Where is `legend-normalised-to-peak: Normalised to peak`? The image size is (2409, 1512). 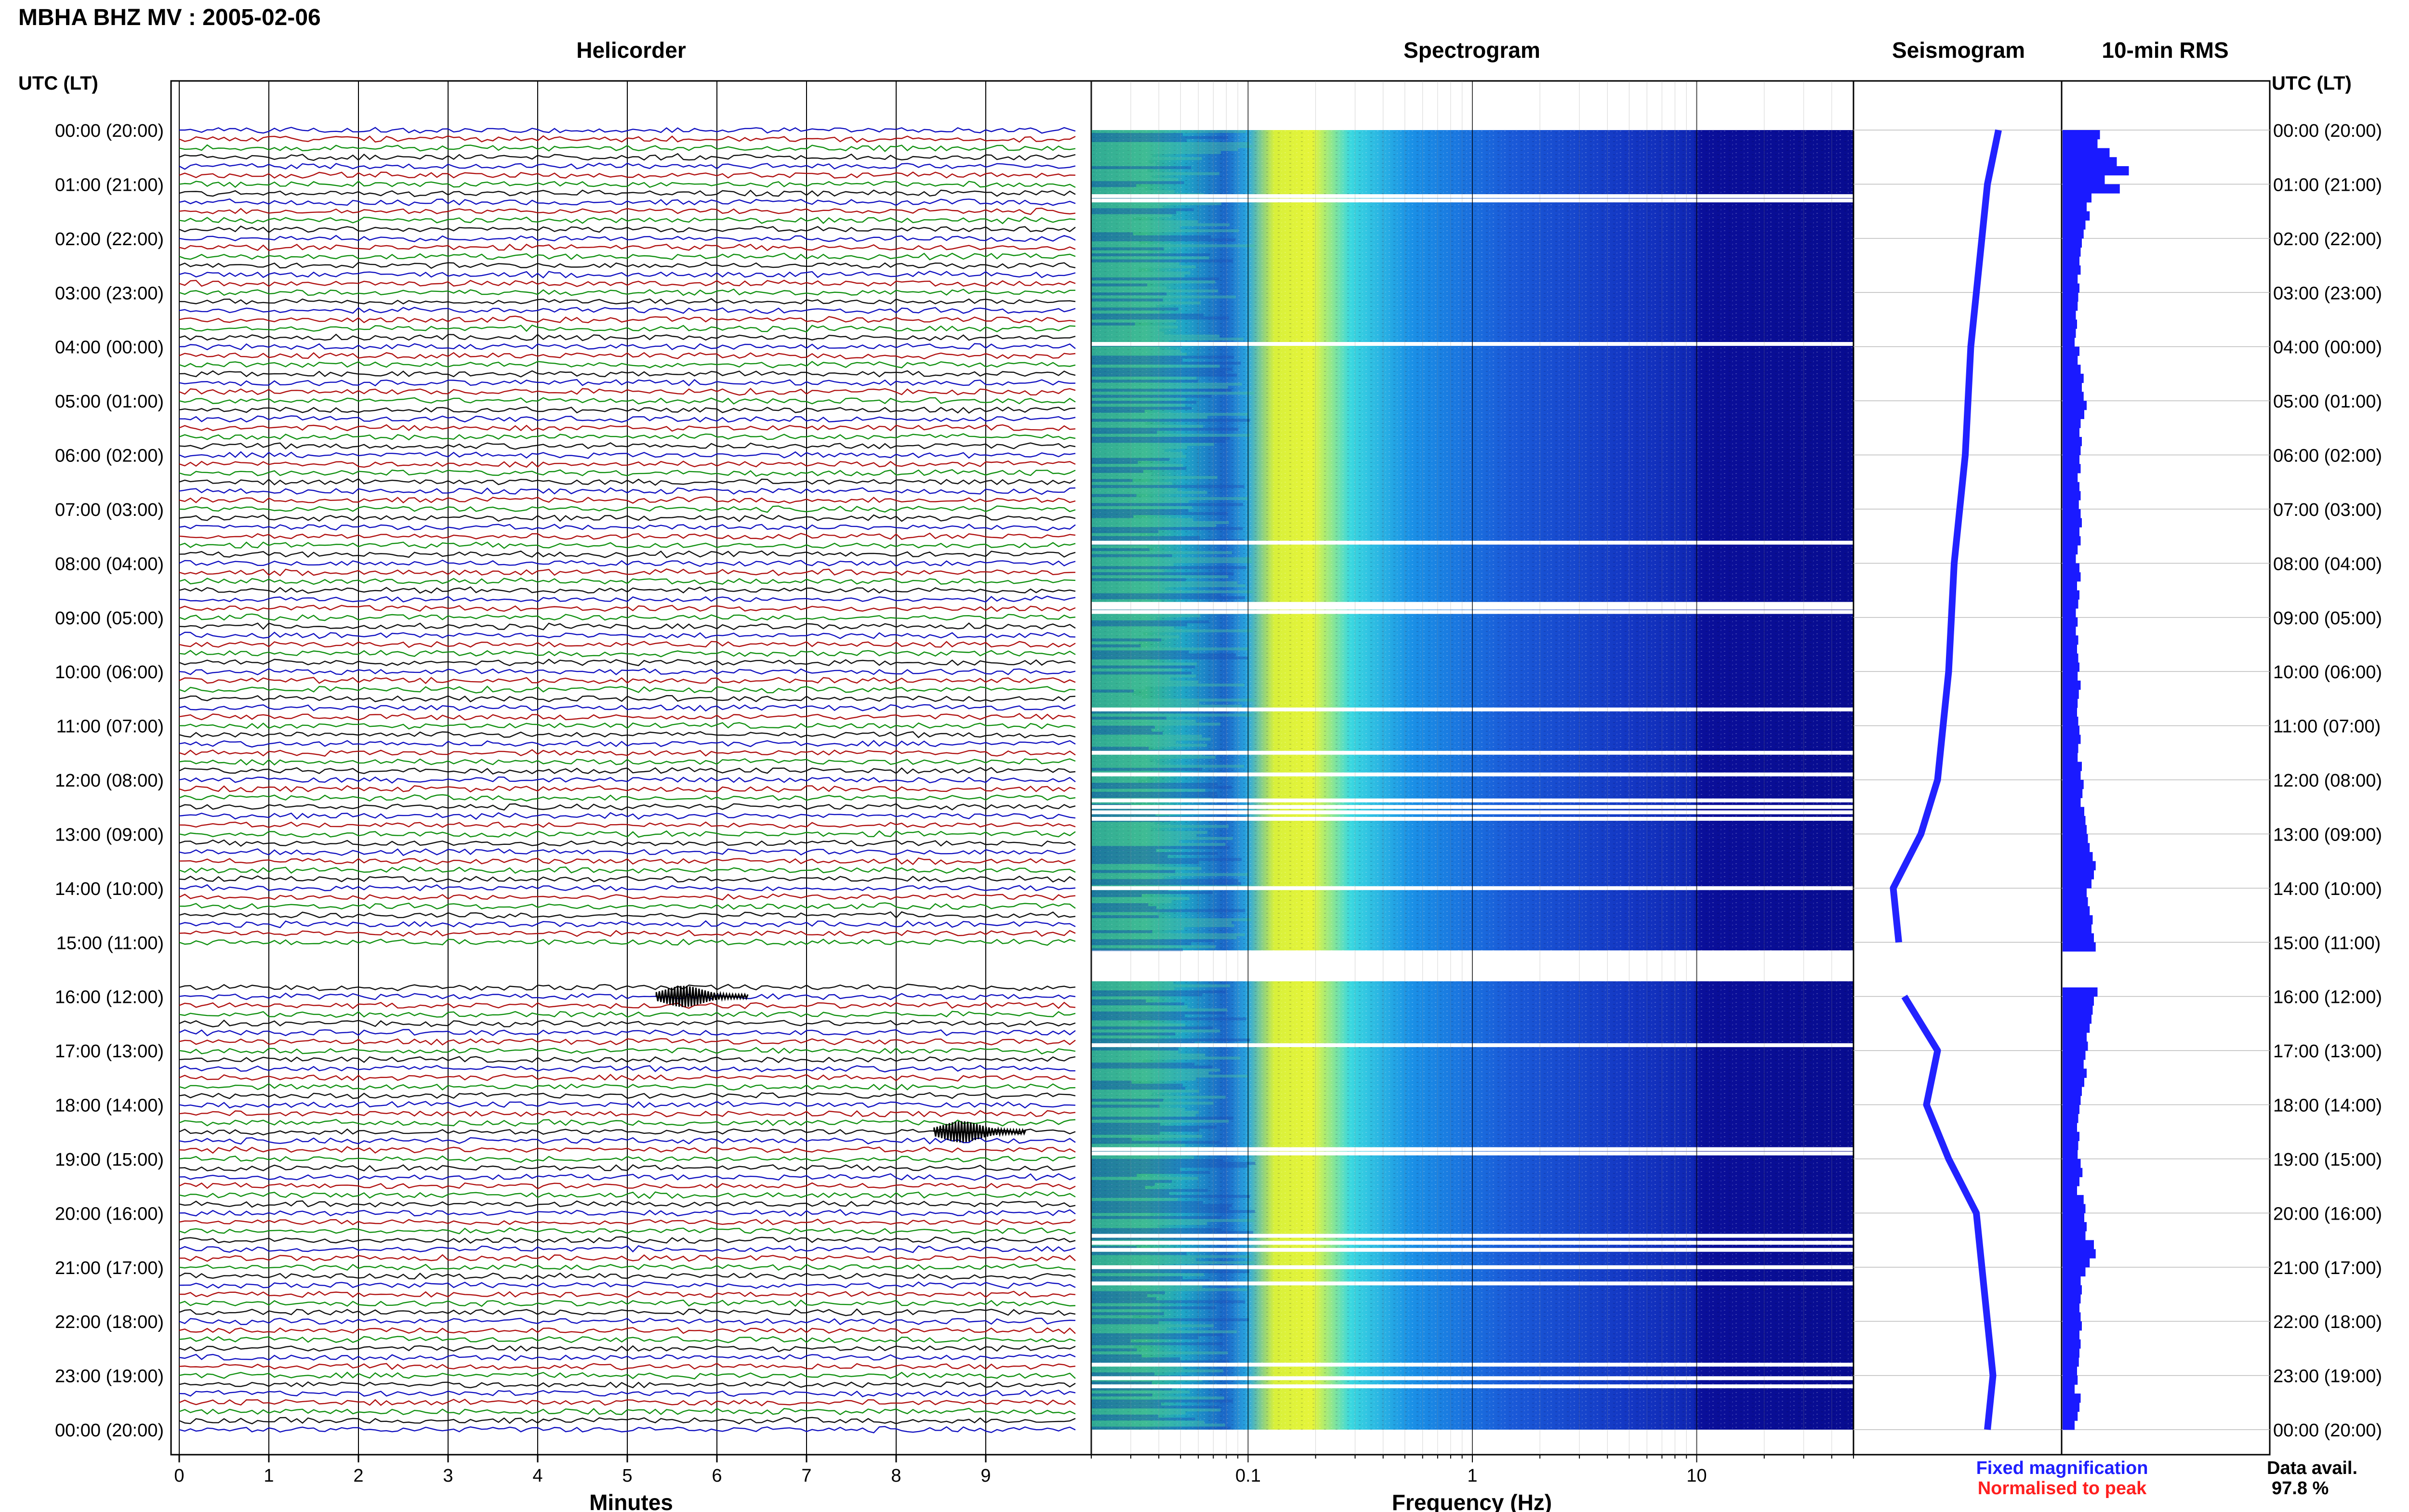 legend-normalised-to-peak: Normalised to peak is located at coordinates (2062, 1488).